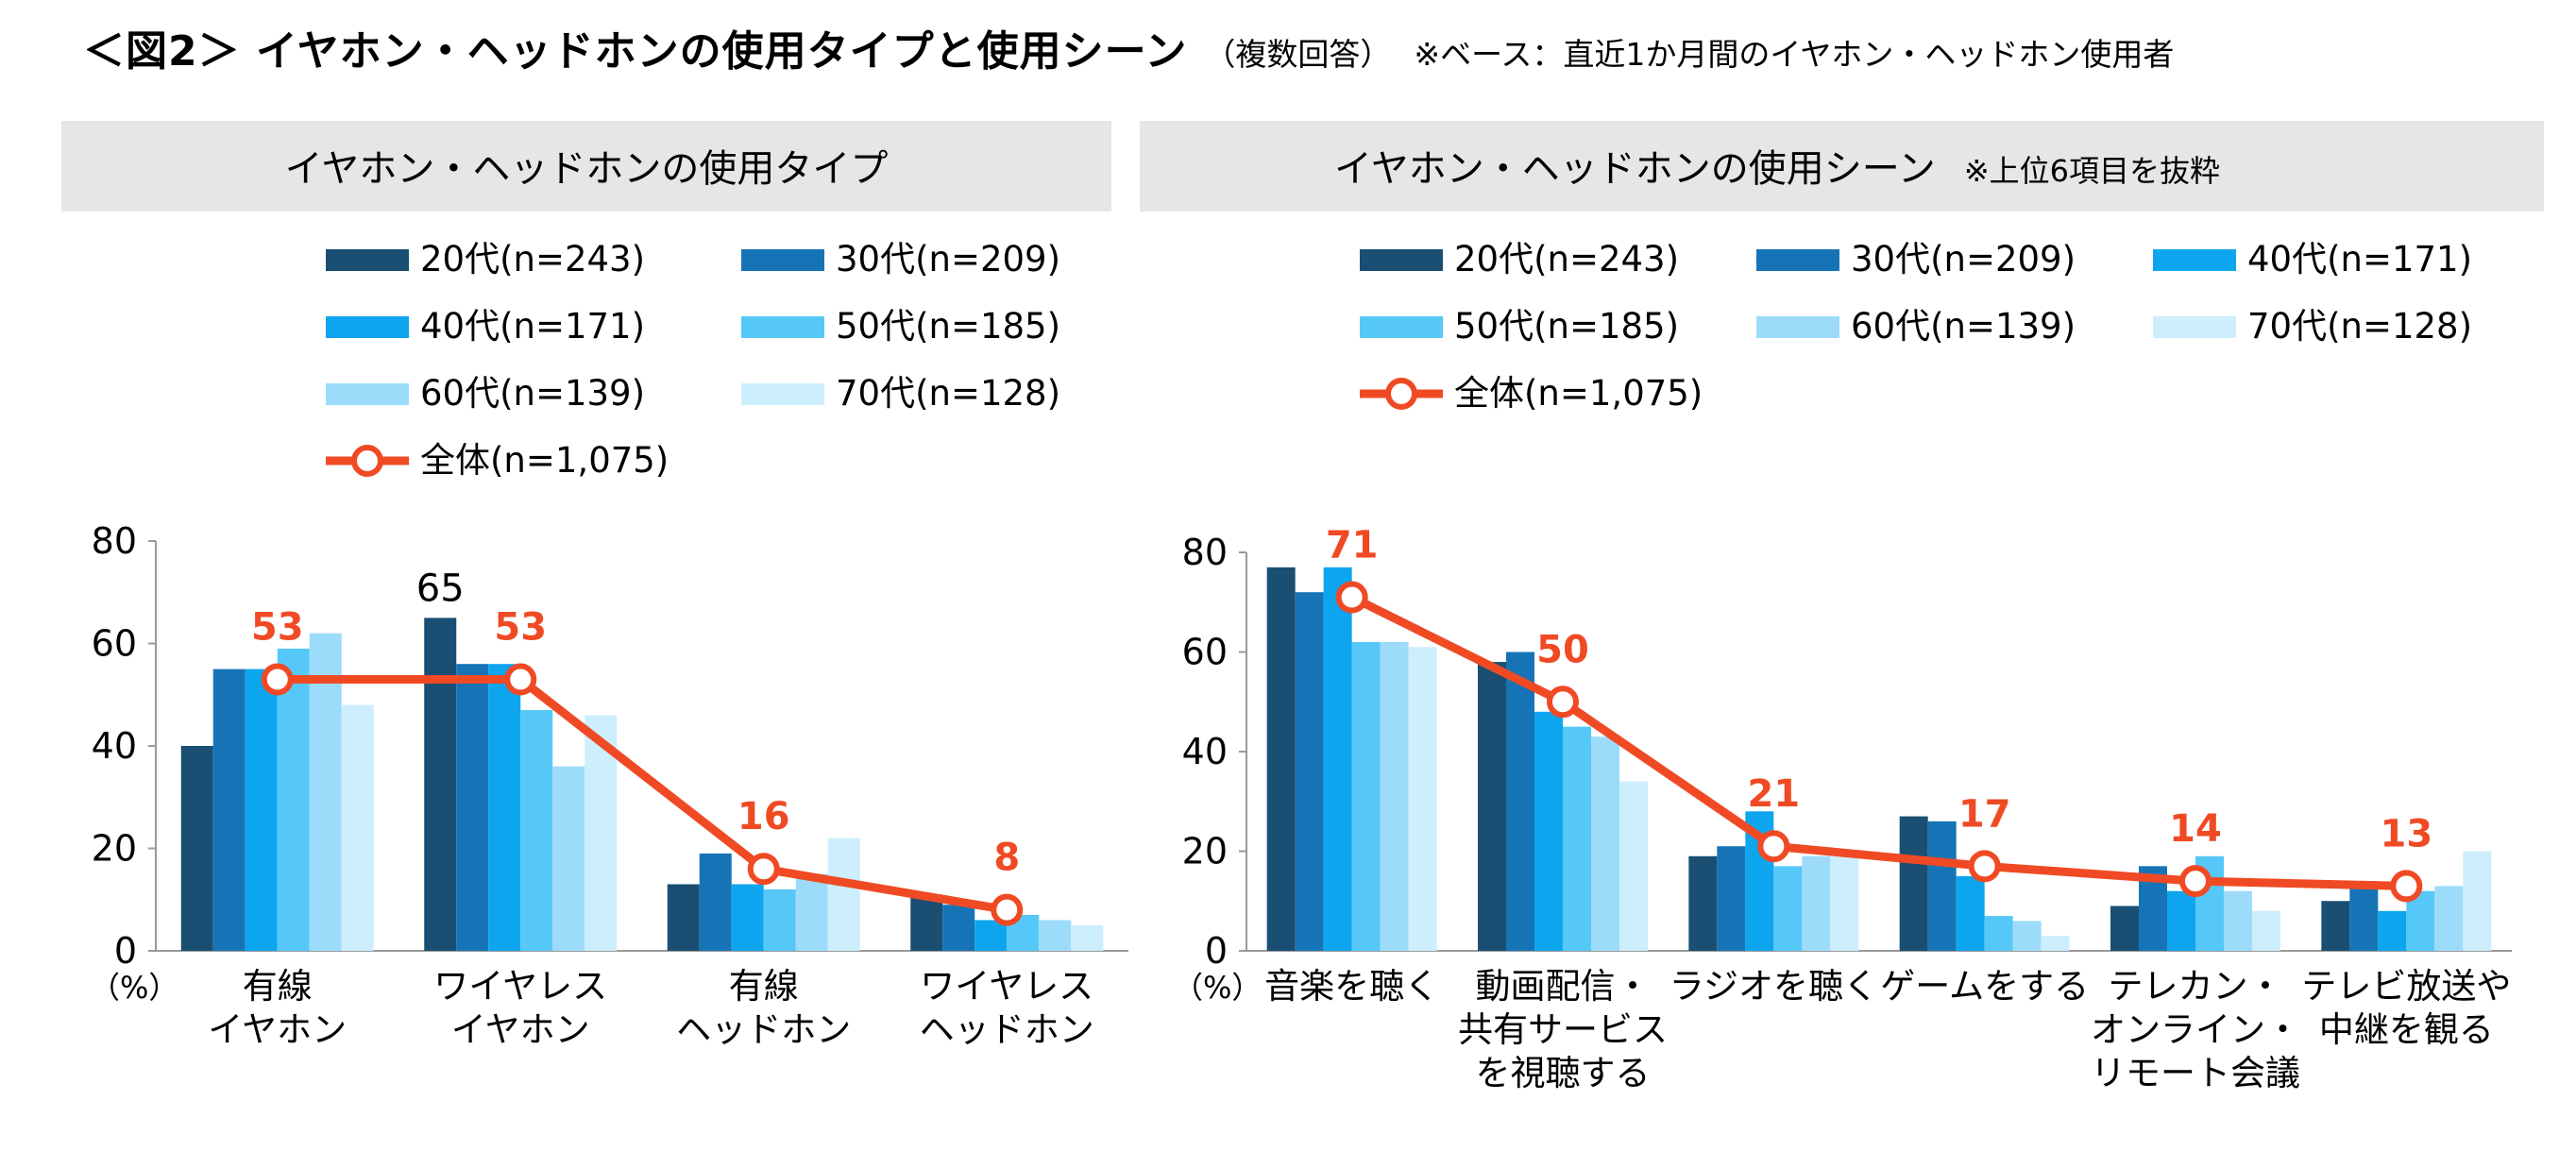 This screenshot has width=2576, height=1151. I want to click on category-label-line: ゲームをする, so click(1984, 986).